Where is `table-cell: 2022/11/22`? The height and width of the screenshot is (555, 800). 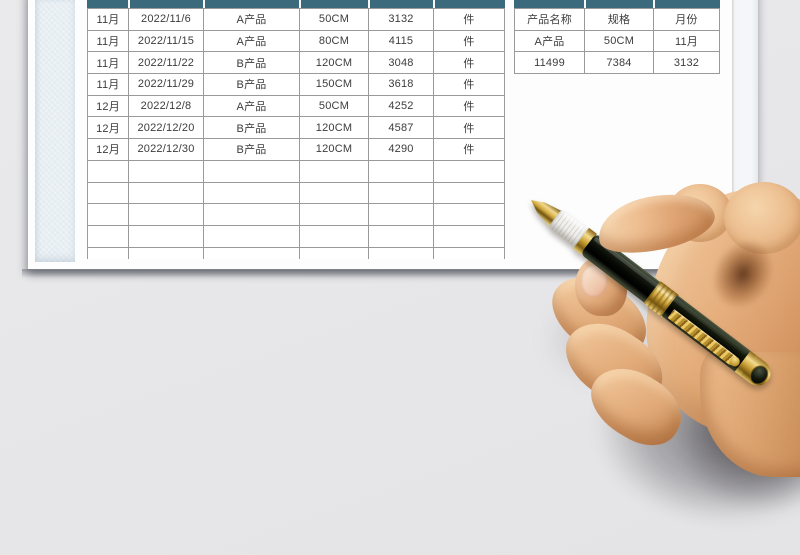 table-cell: 2022/11/22 is located at coordinates (166, 63).